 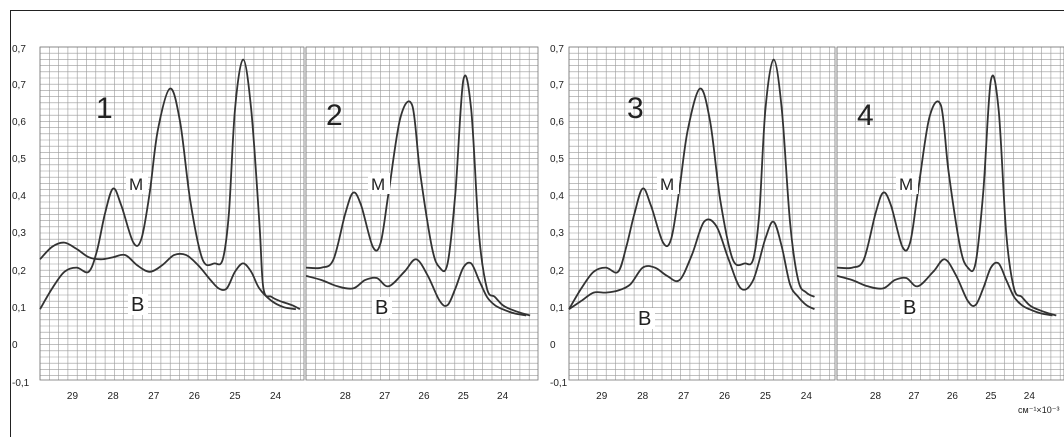 I want to click on panel-number: 3, so click(x=635, y=108).